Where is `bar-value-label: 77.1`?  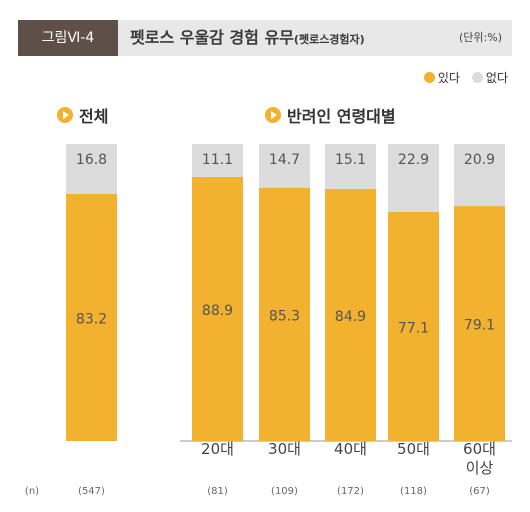
bar-value-label: 77.1 is located at coordinates (413, 329).